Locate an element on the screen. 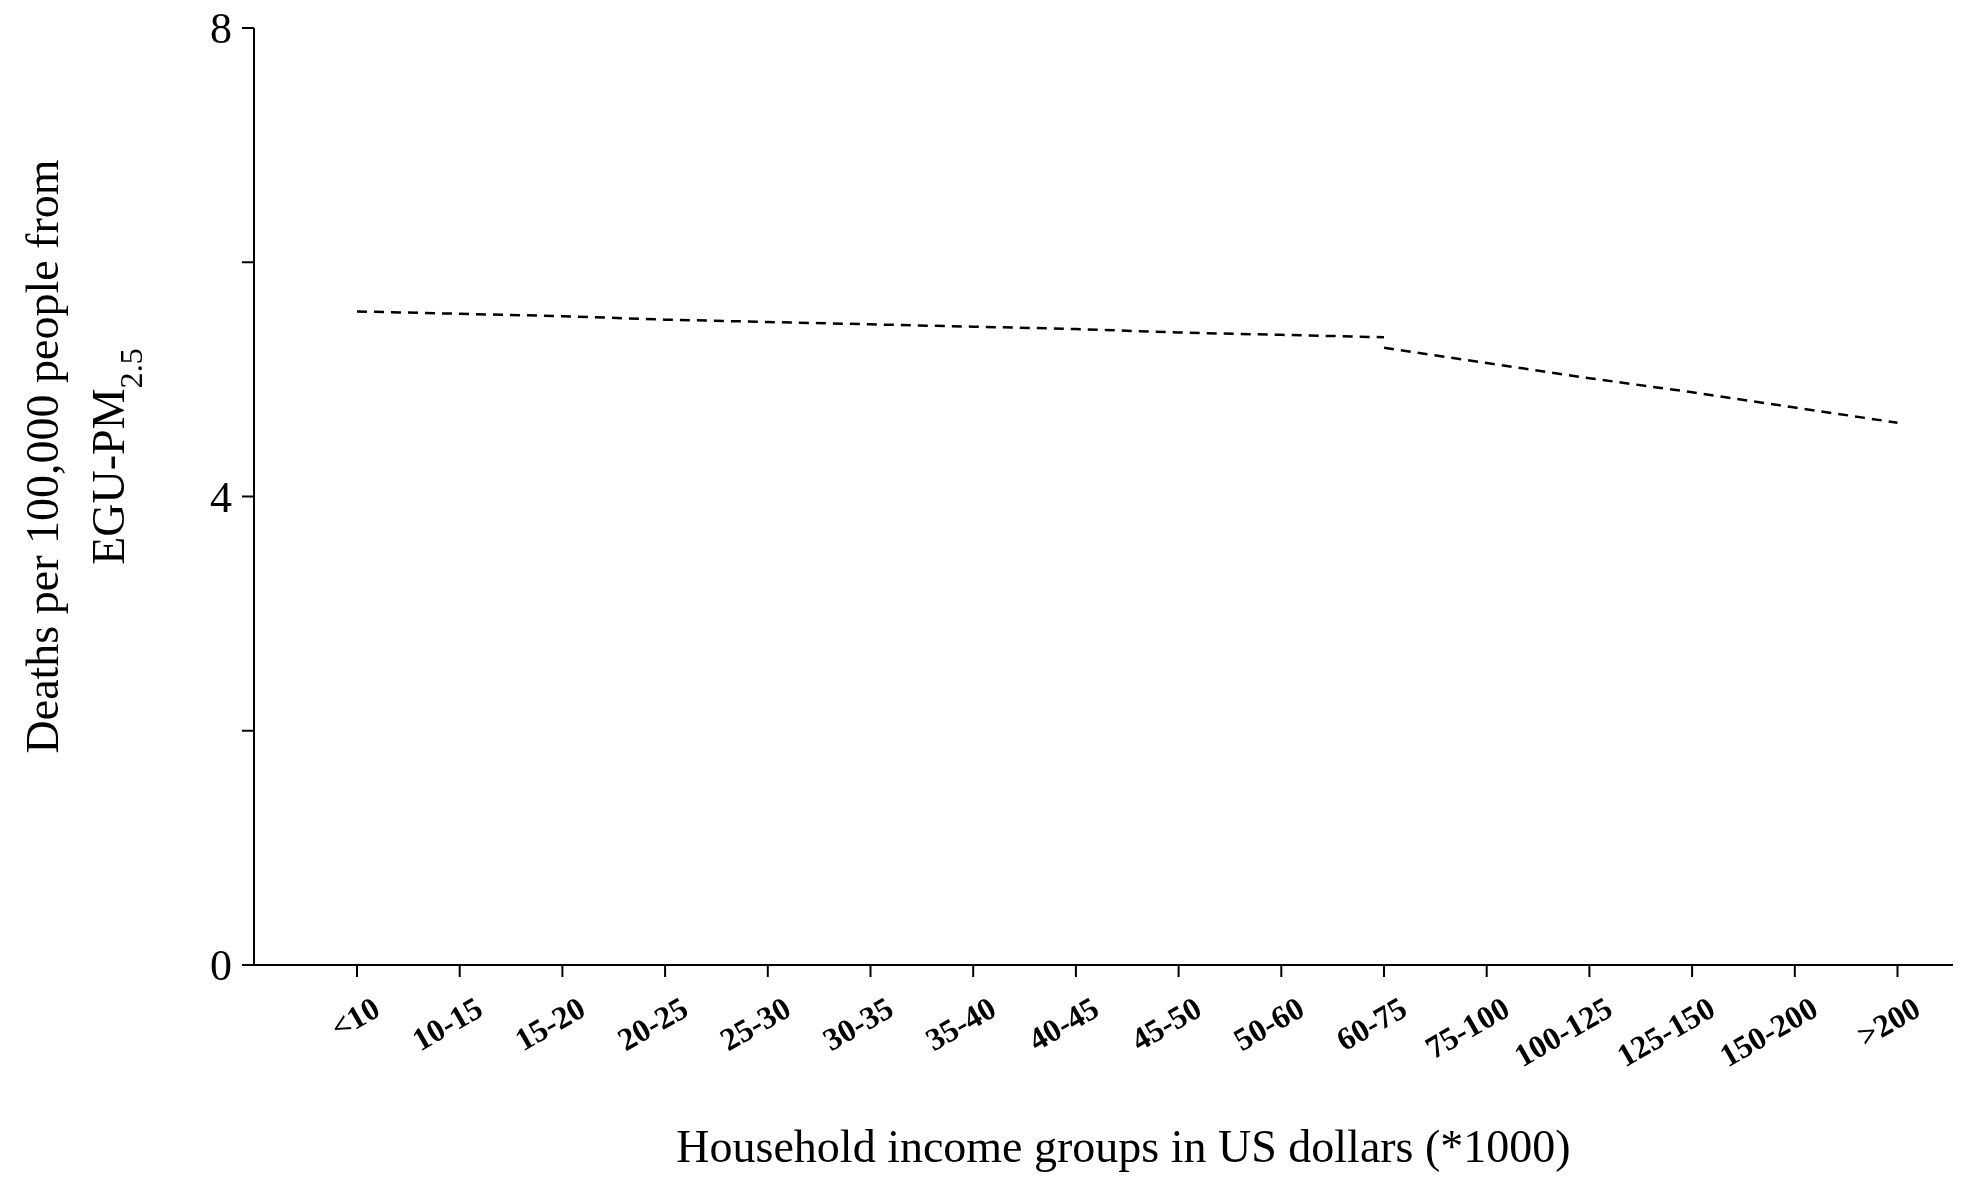 The height and width of the screenshot is (1186, 1963). x-tick-label: 10-15 is located at coordinates (447, 1023).